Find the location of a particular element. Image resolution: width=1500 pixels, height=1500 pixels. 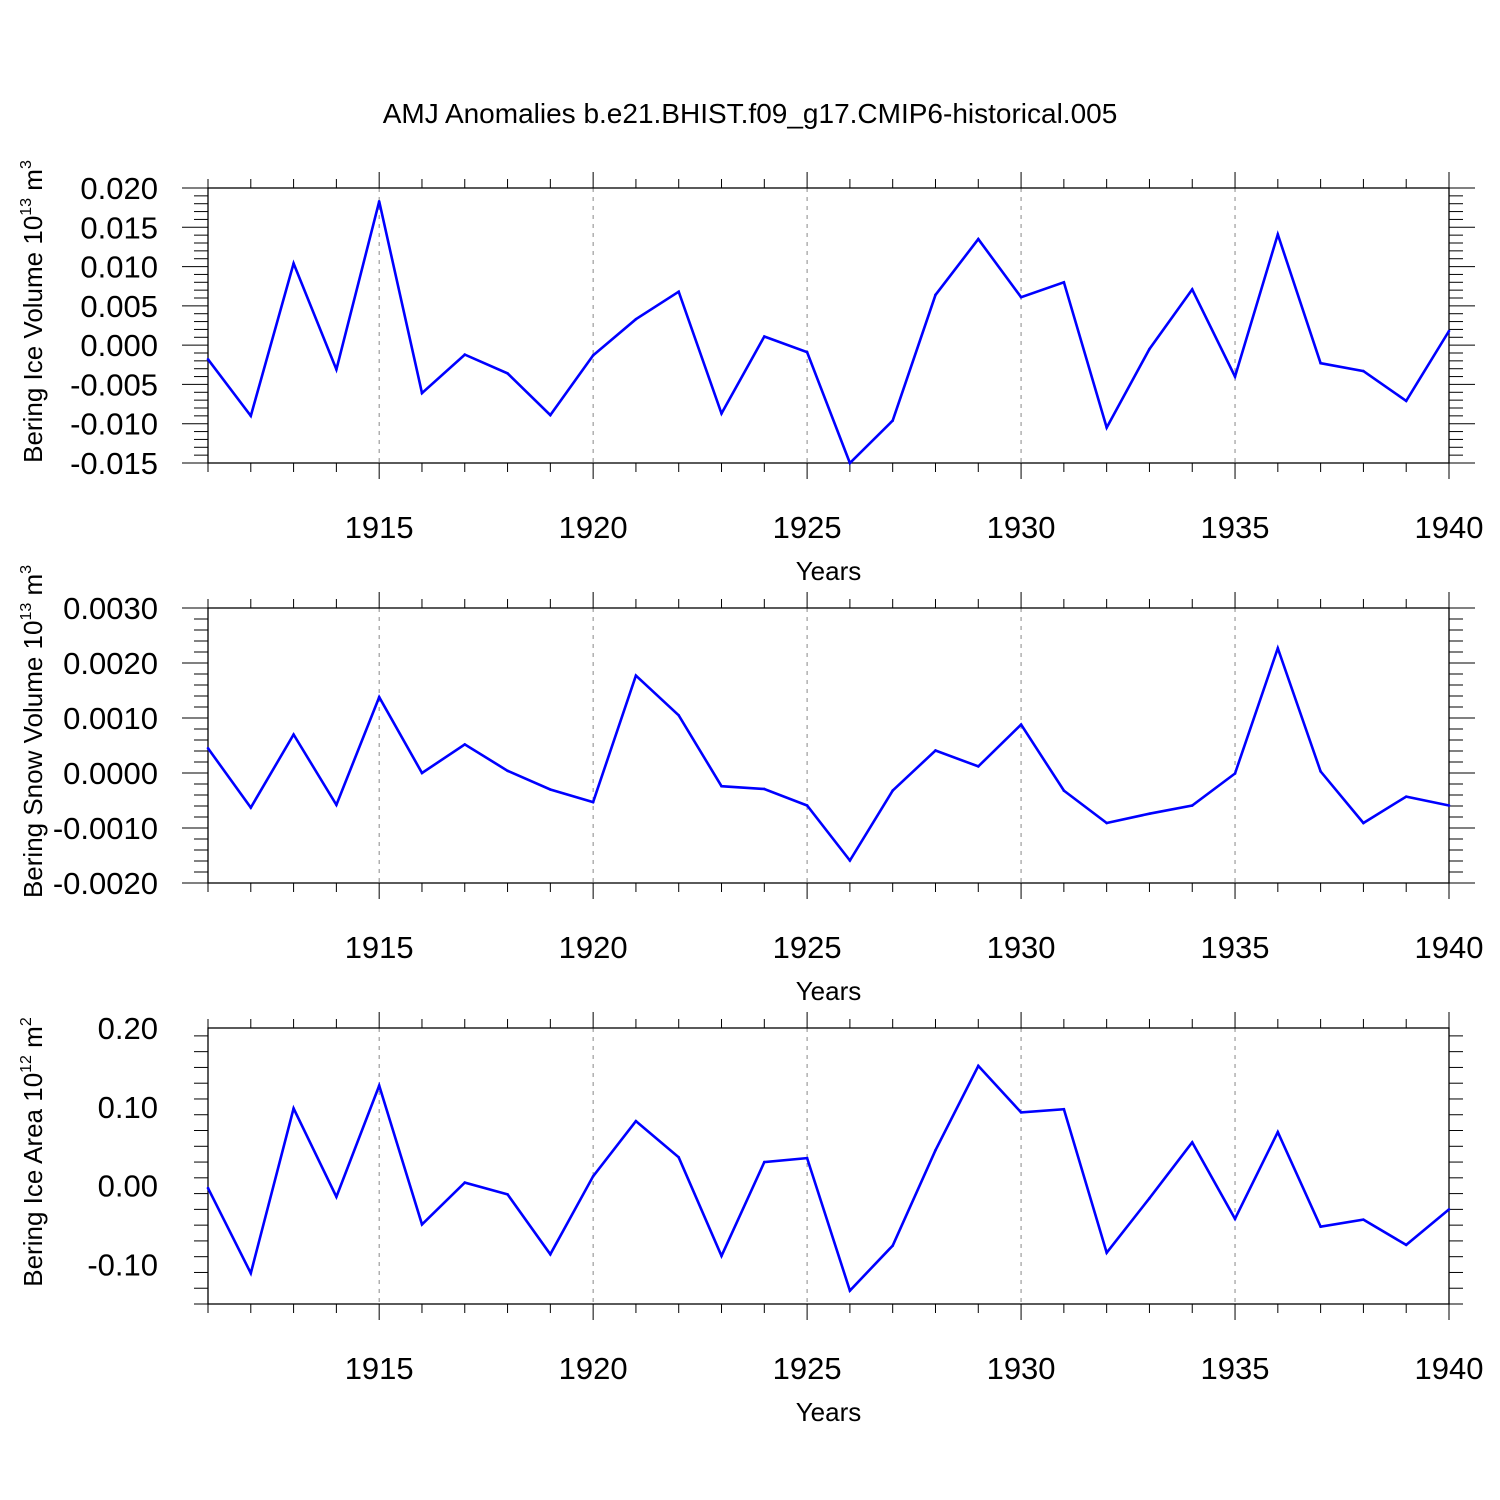

y-tick-label: 0.000 is located at coordinates (119, 345).